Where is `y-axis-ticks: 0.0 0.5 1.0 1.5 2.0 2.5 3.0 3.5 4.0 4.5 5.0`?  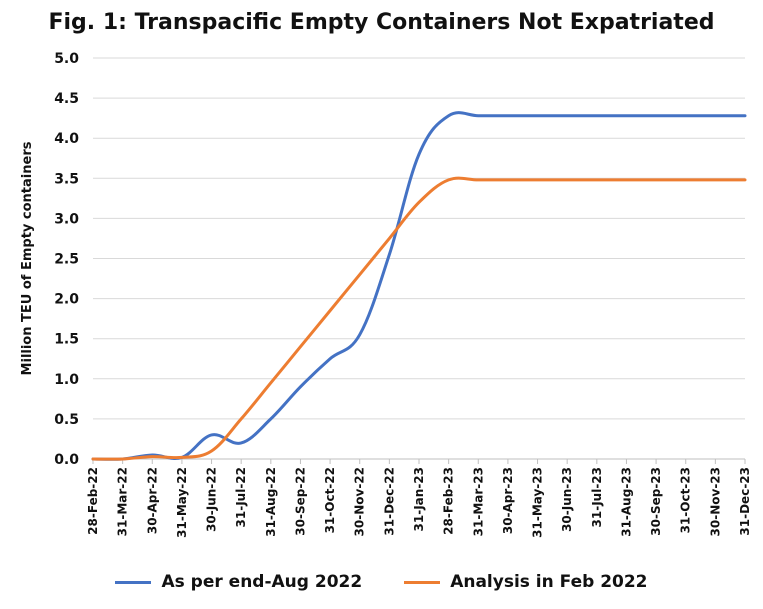 y-axis-ticks: 0.0 0.5 1.0 1.5 2.0 2.5 3.0 3.5 4.0 4.5 5.0 is located at coordinates (66, 259).